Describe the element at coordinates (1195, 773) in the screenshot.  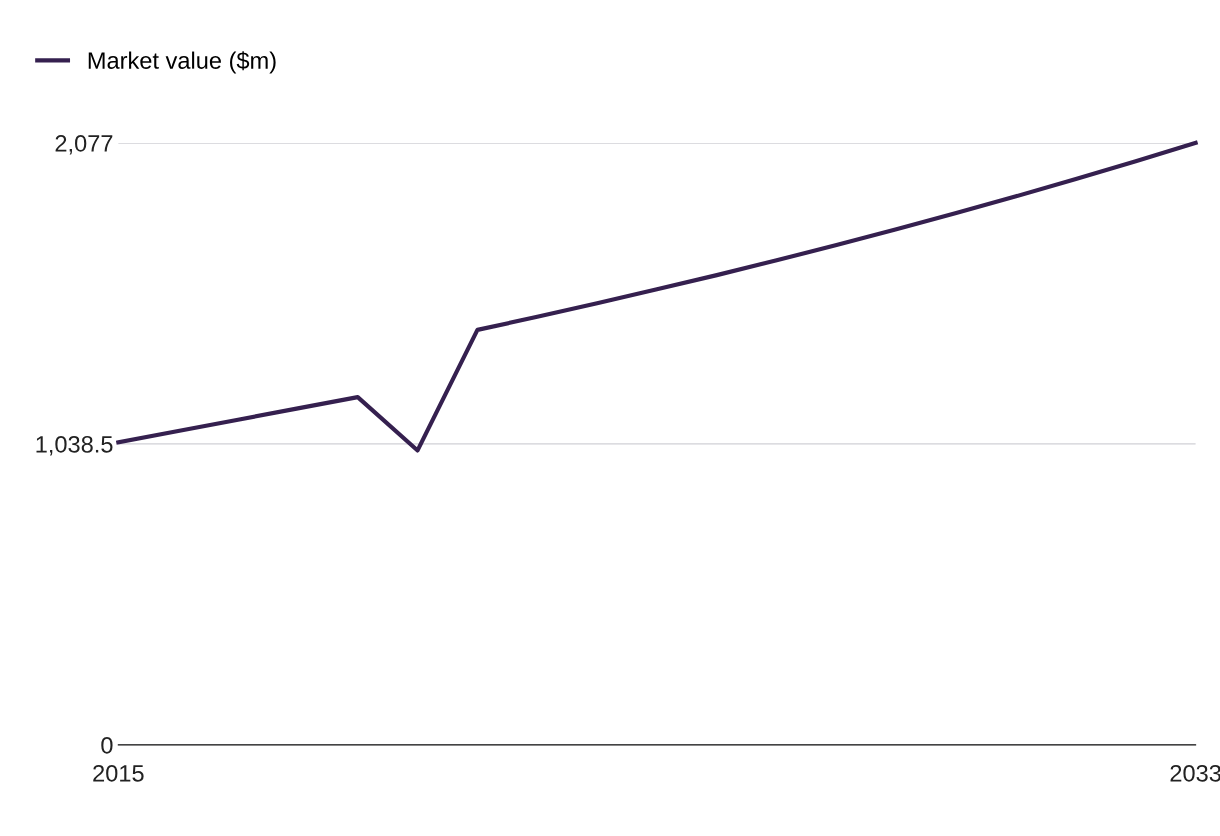
I see `x-tick-label: 2033` at that location.